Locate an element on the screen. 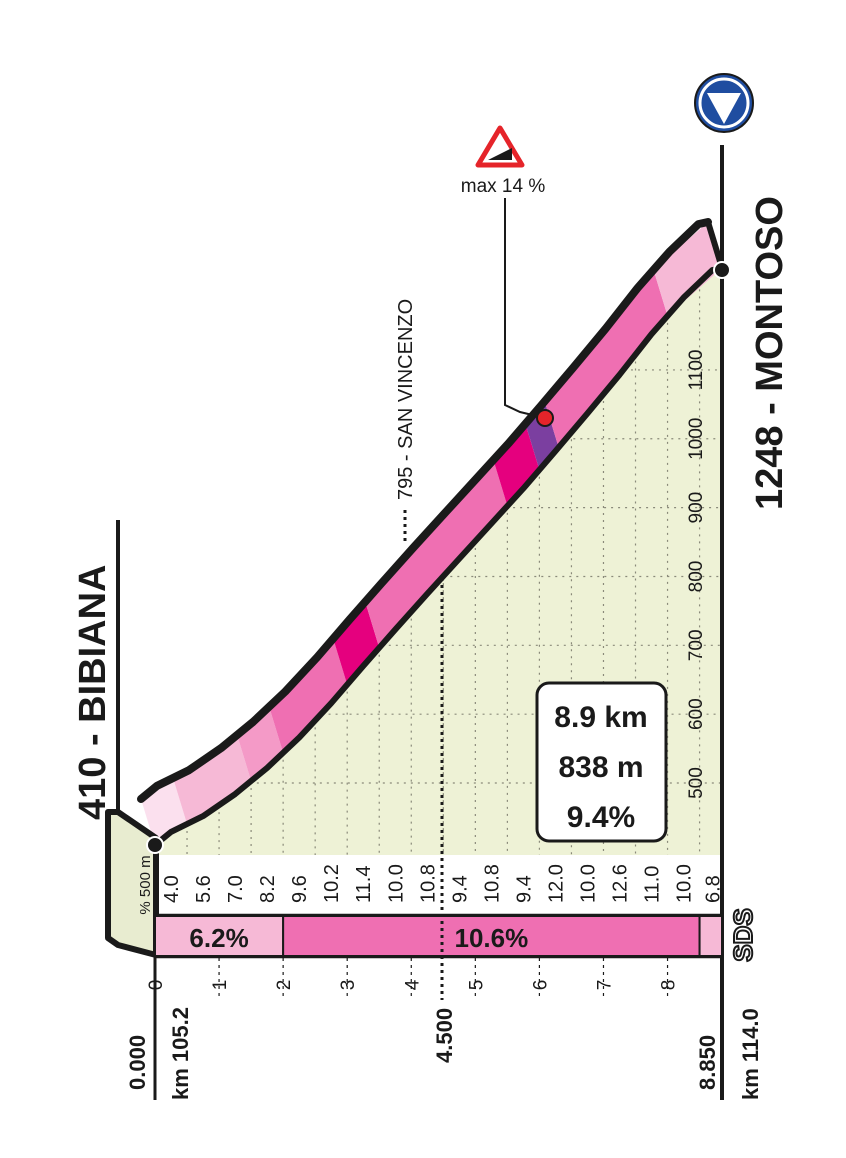 This screenshot has height=1158, width=846. finish-km: km 114.0 is located at coordinates (750, 1054).